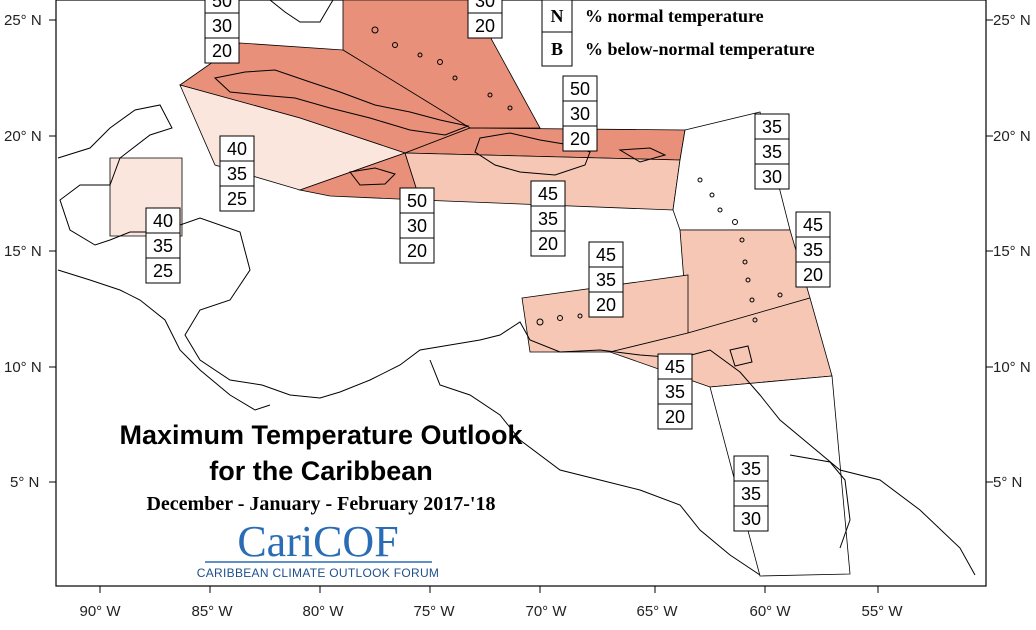  I want to click on probability-stack-cuba-west: 40 35 25, so click(237, 173).